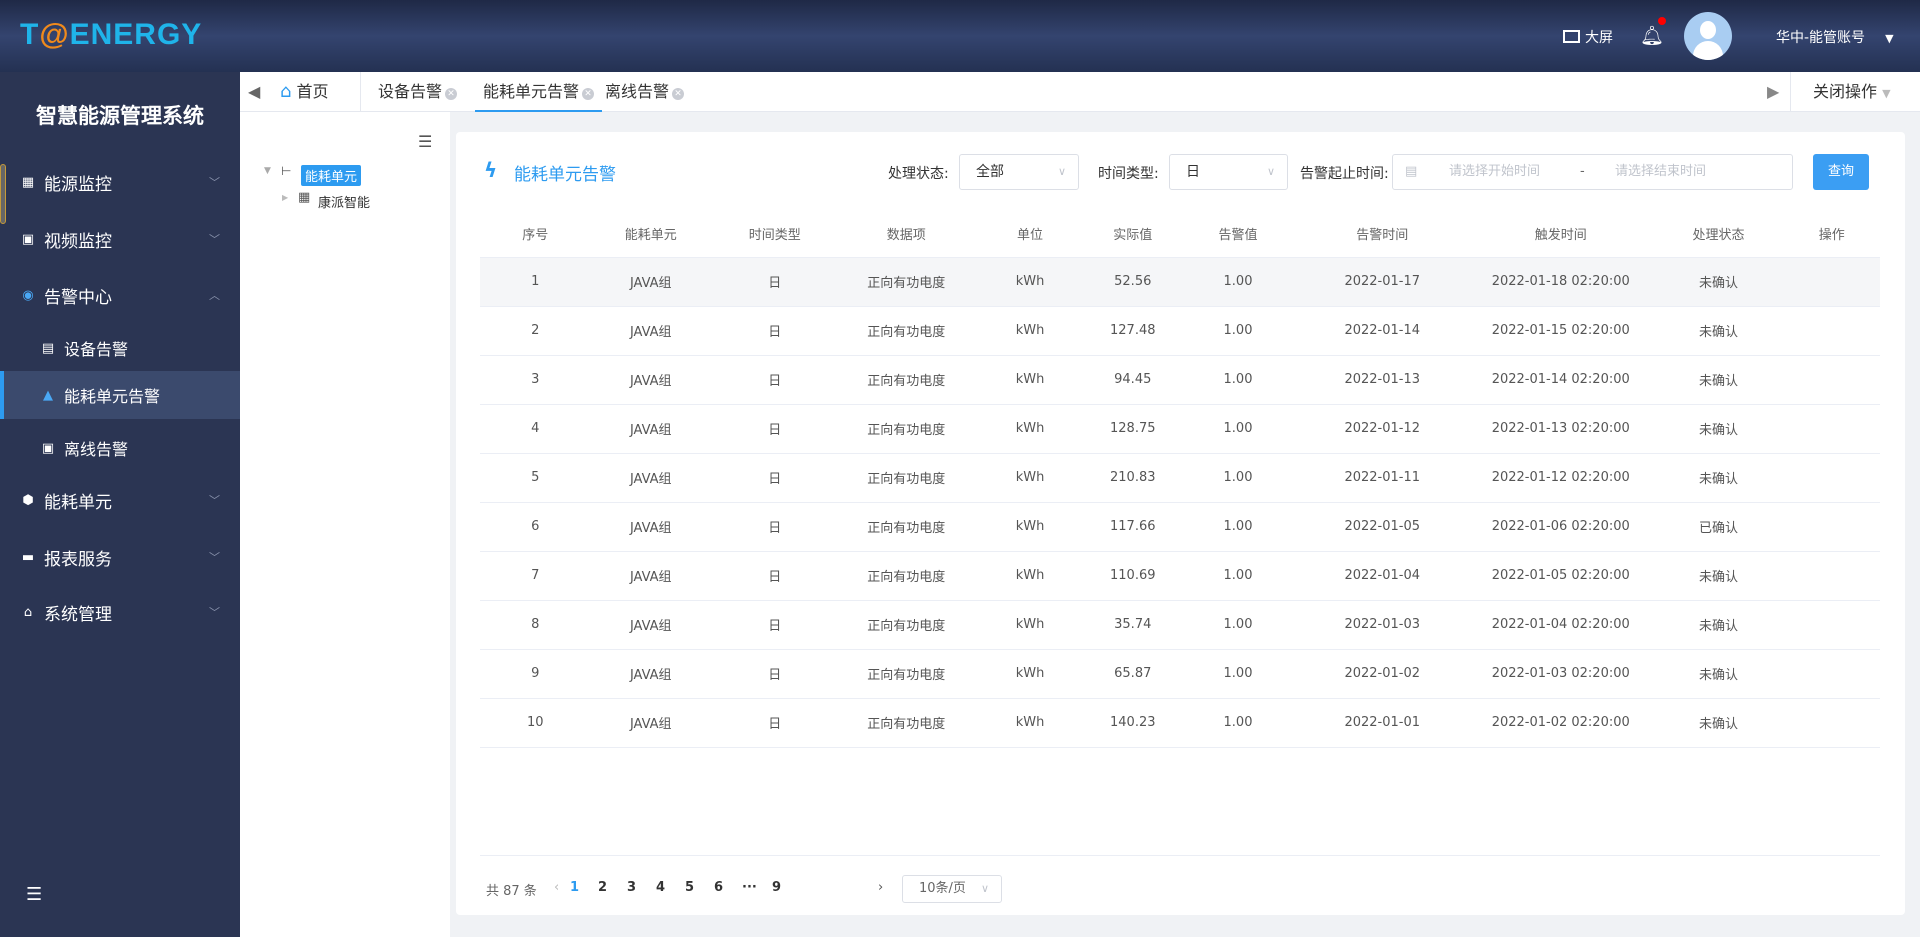  I want to click on page-button: 9, so click(777, 887).